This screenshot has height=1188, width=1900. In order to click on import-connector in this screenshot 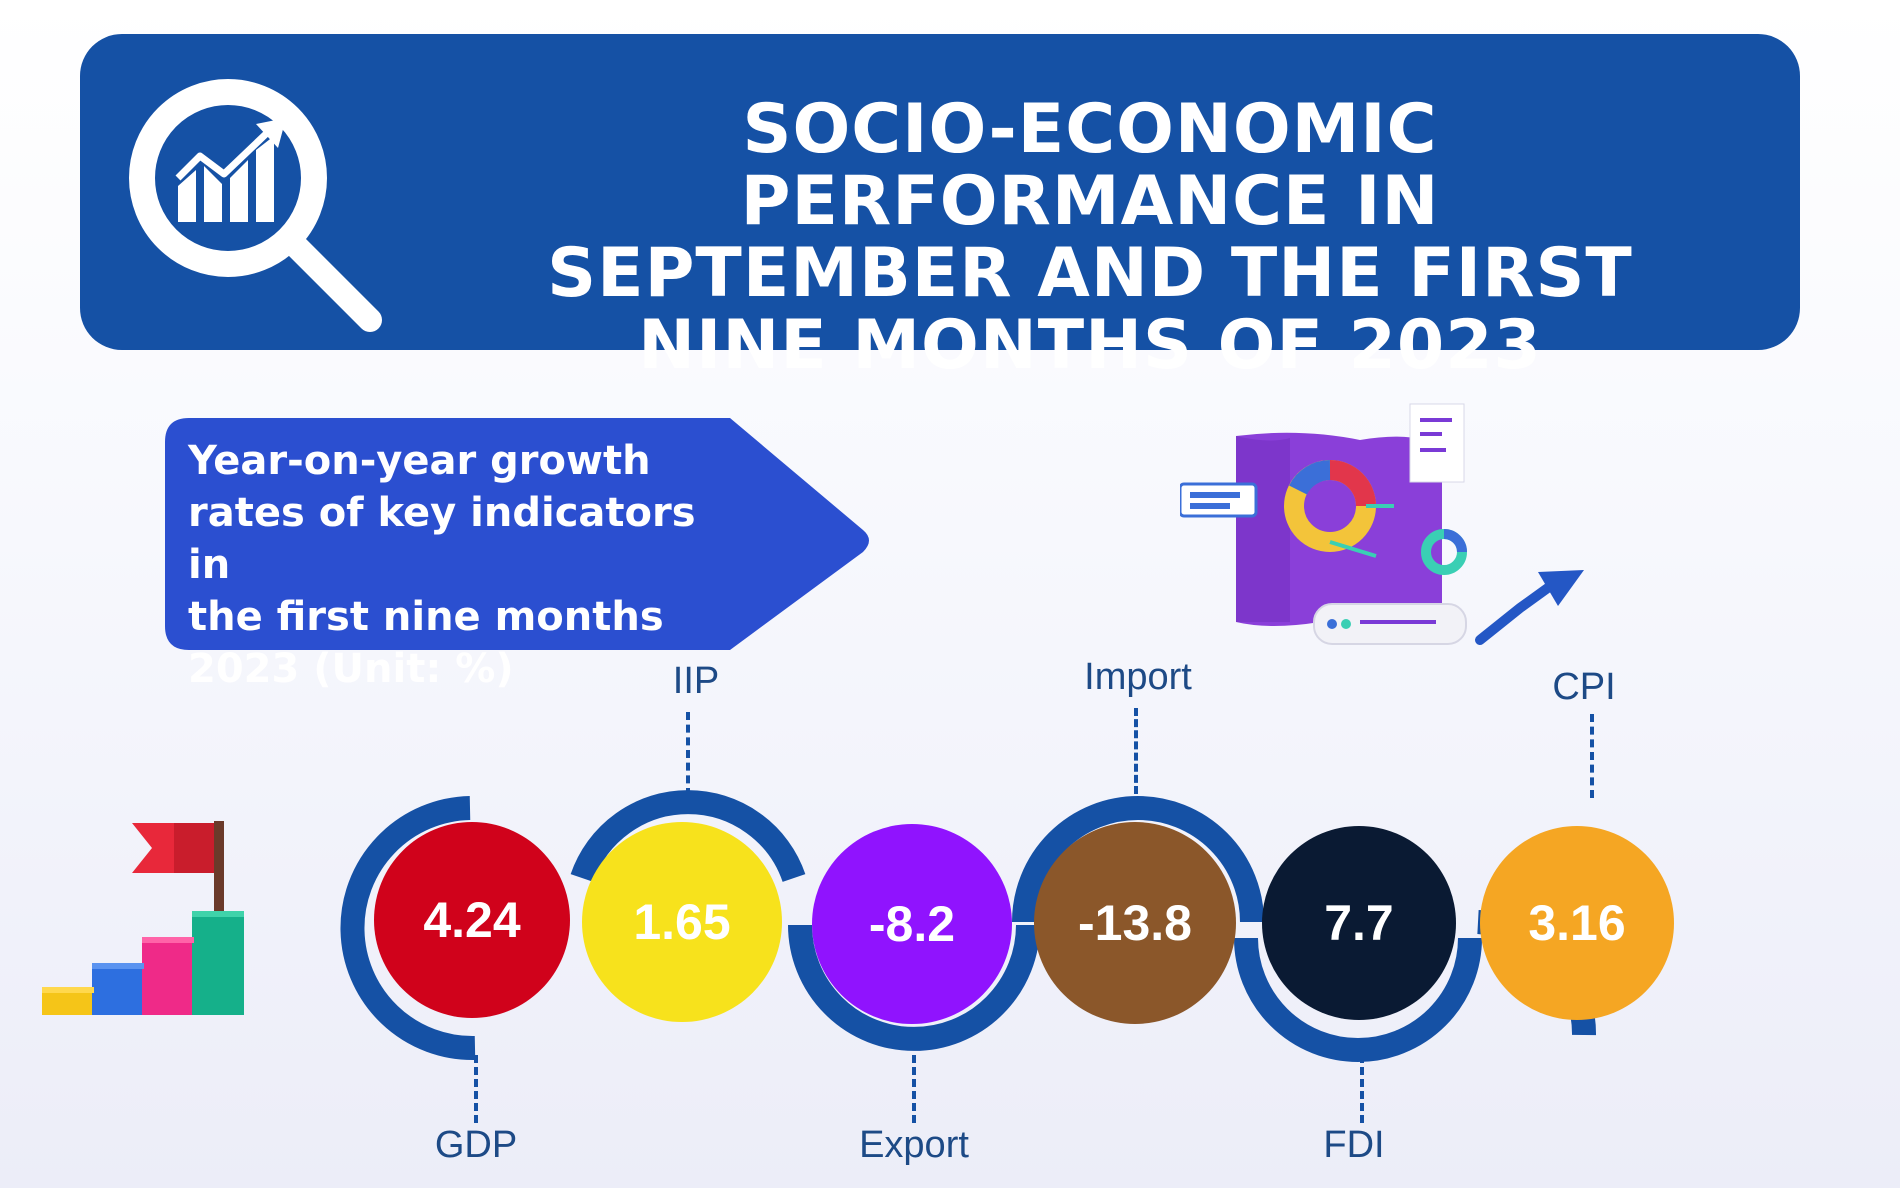, I will do `click(1136, 751)`.